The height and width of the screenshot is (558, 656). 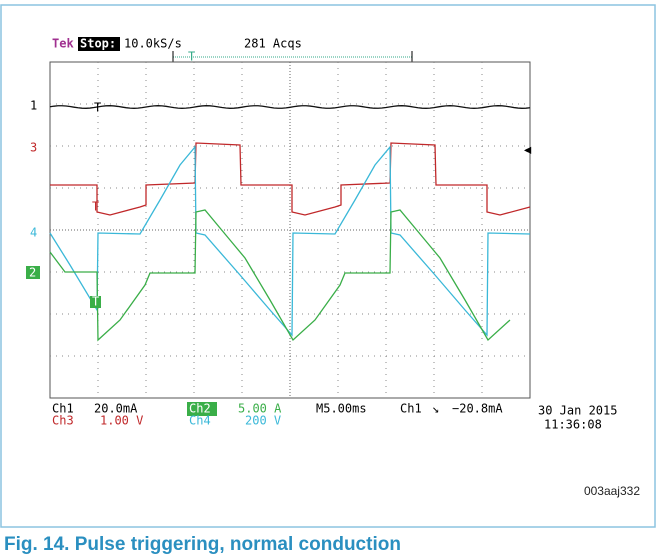 What do you see at coordinates (260, 409) in the screenshot?
I see `ch2-scale: 5.00 A` at bounding box center [260, 409].